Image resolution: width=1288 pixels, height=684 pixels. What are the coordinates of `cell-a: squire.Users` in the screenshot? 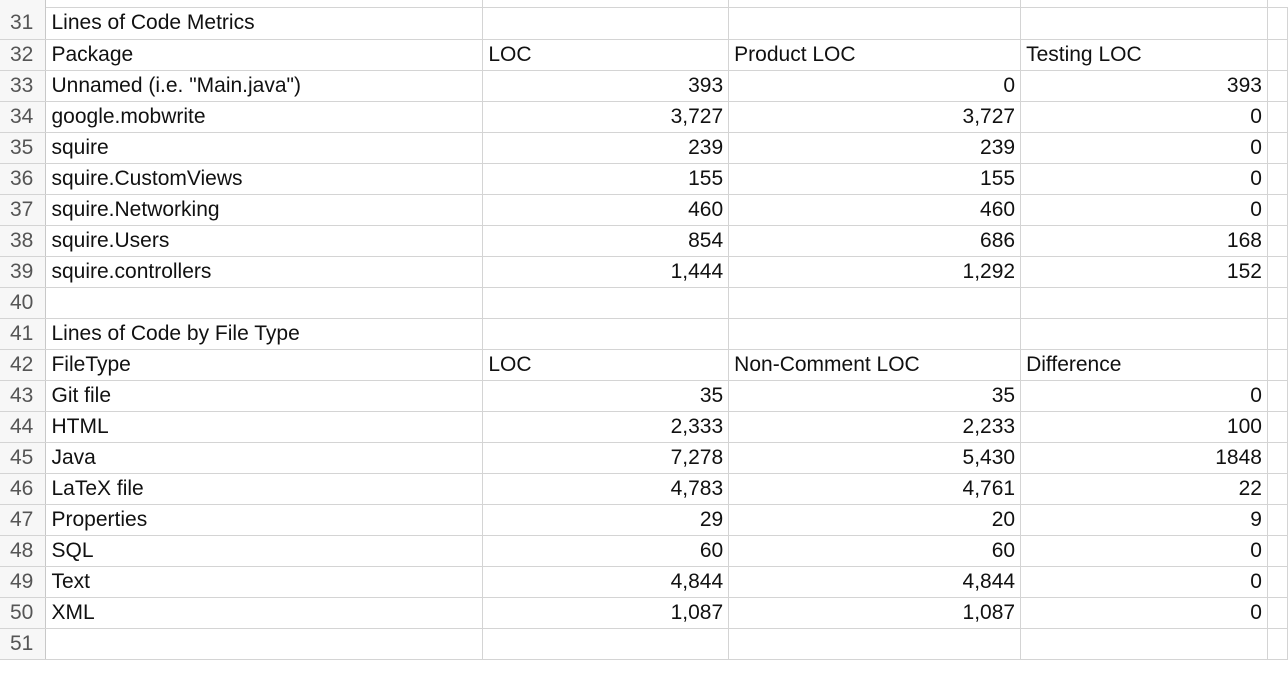 It's located at (264, 241).